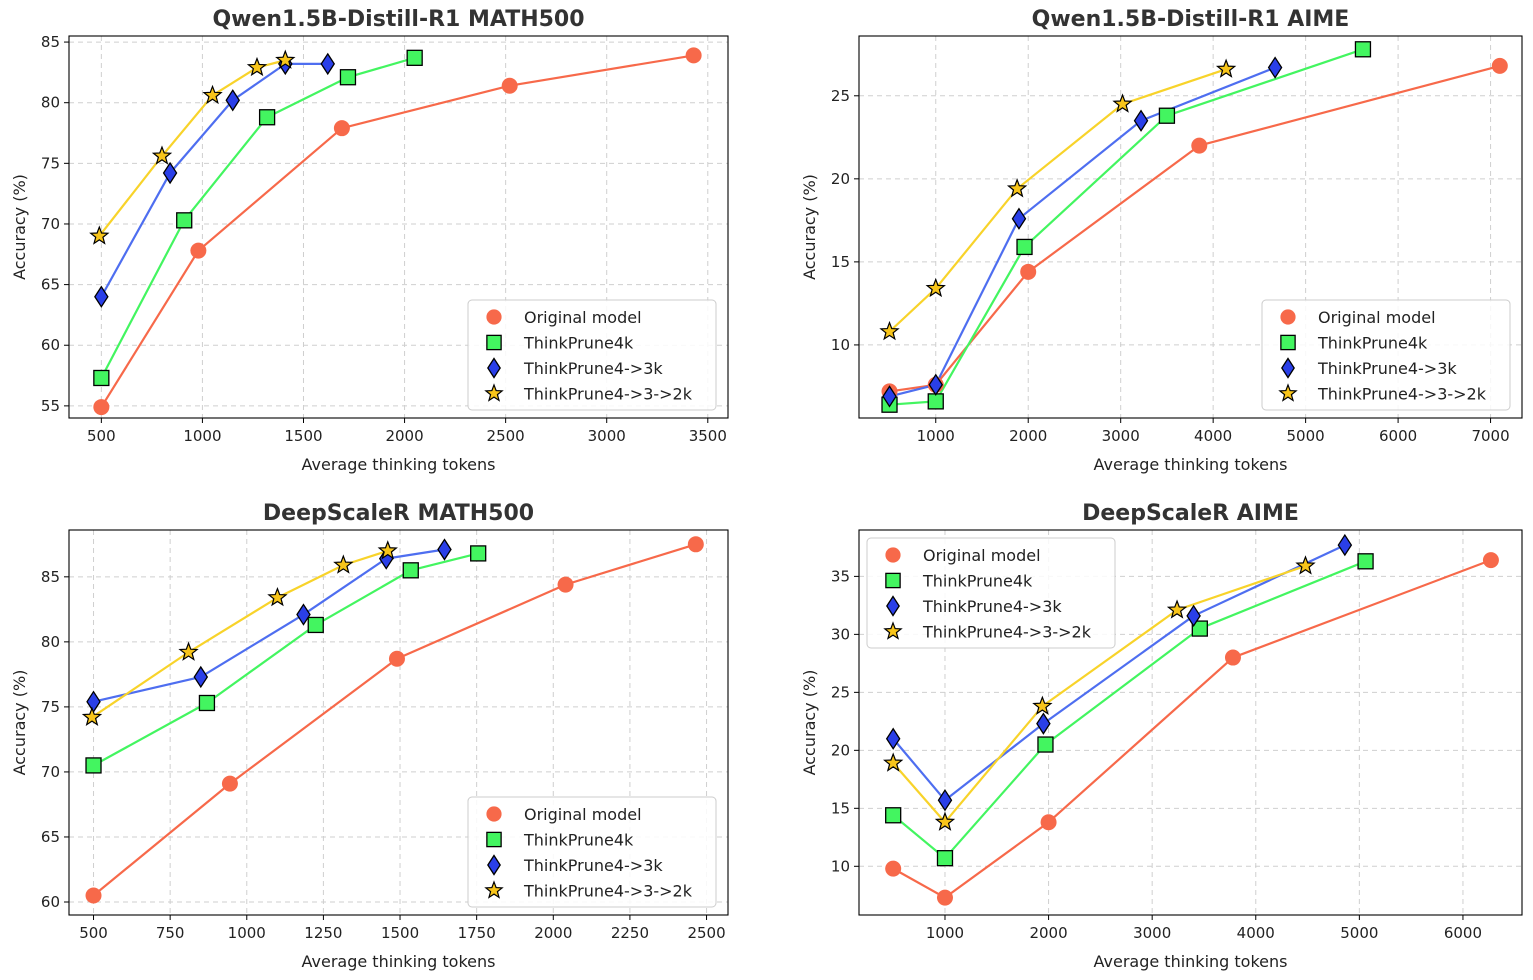 This screenshot has height=980, width=1533. Describe the element at coordinates (50, 642) in the screenshot. I see `y-tick-label: 80` at that location.